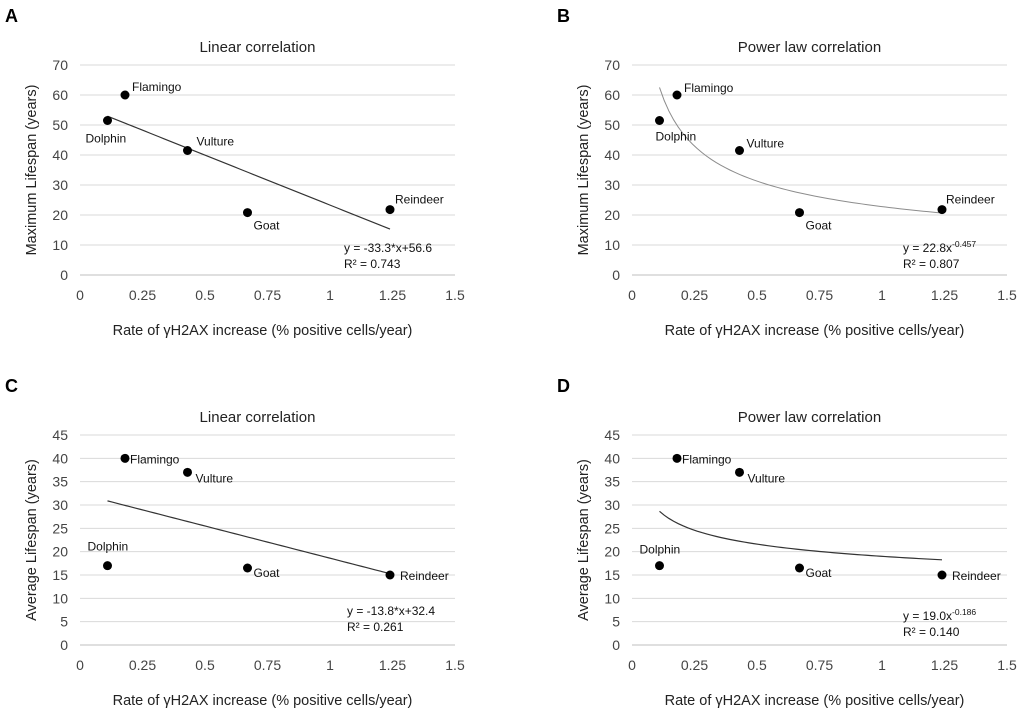 This screenshot has height=714, width=1020. I want to click on r-squared: R² = 0.743, so click(372, 264).